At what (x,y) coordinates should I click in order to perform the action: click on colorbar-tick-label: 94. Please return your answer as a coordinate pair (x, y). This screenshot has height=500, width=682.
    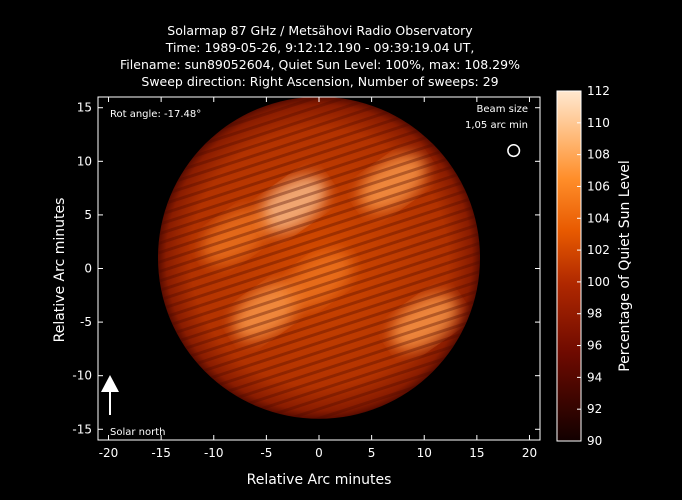
    Looking at the image, I should click on (594, 377).